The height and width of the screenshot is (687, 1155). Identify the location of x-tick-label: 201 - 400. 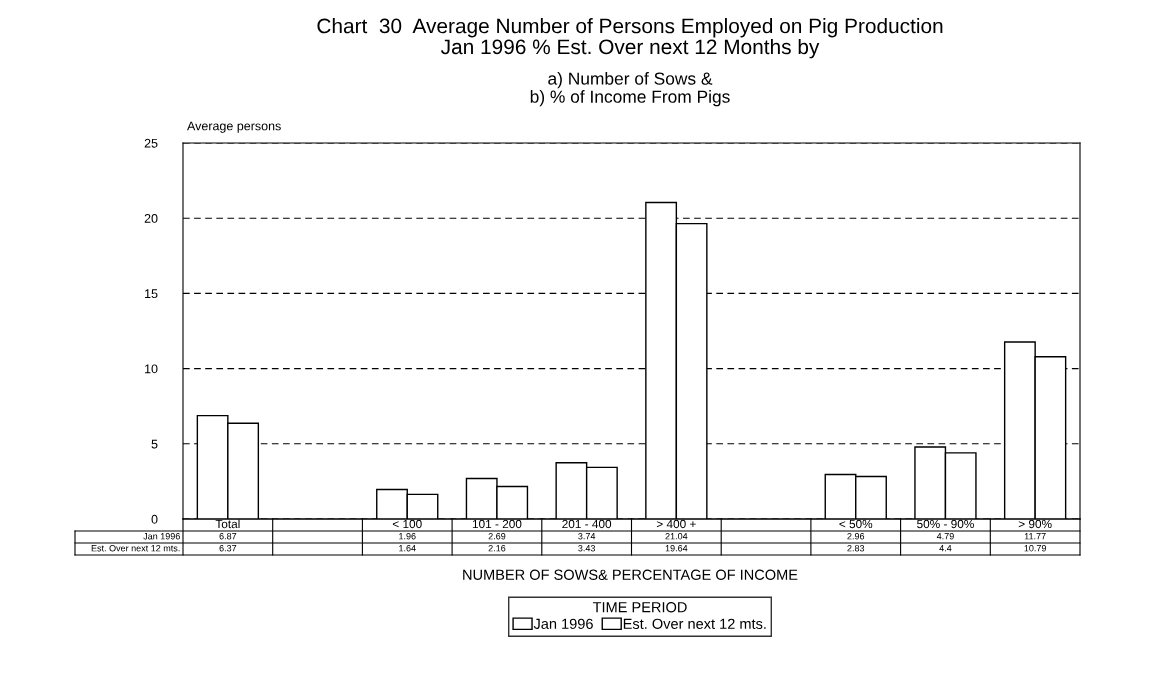
(587, 524).